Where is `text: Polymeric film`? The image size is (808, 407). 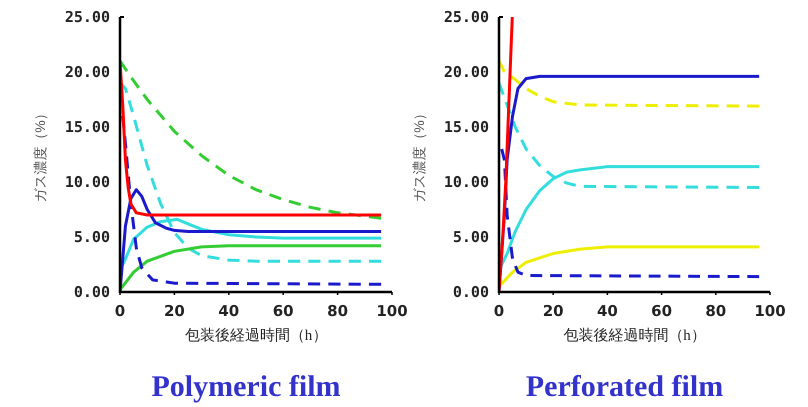
text: Polymeric film is located at coordinates (246, 386).